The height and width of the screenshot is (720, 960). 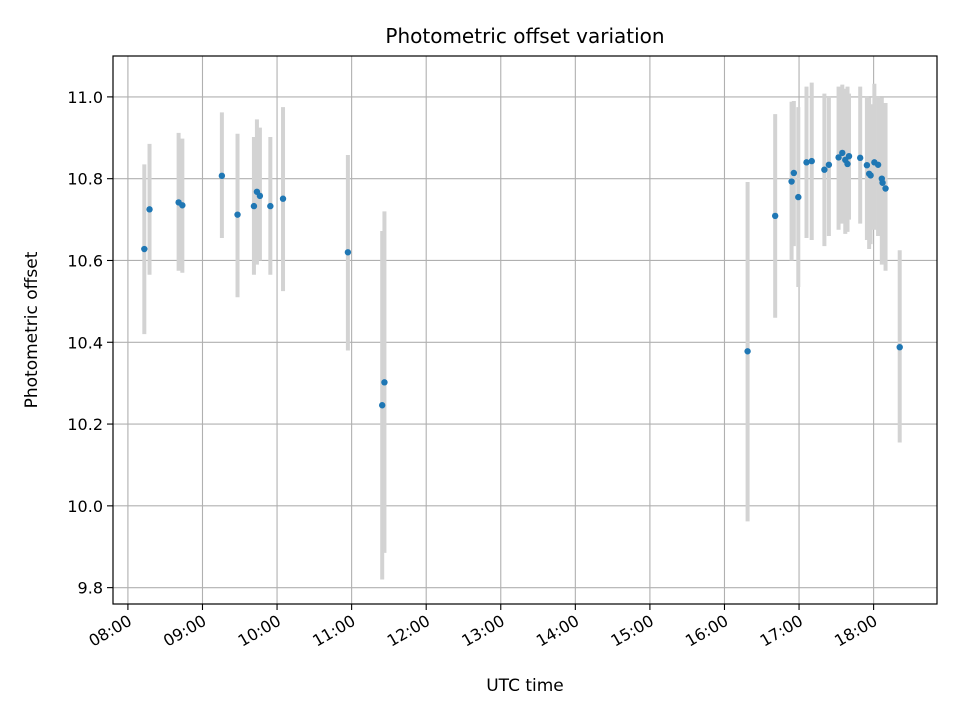 What do you see at coordinates (85, 179) in the screenshot?
I see `y-tick-label: 10.8` at bounding box center [85, 179].